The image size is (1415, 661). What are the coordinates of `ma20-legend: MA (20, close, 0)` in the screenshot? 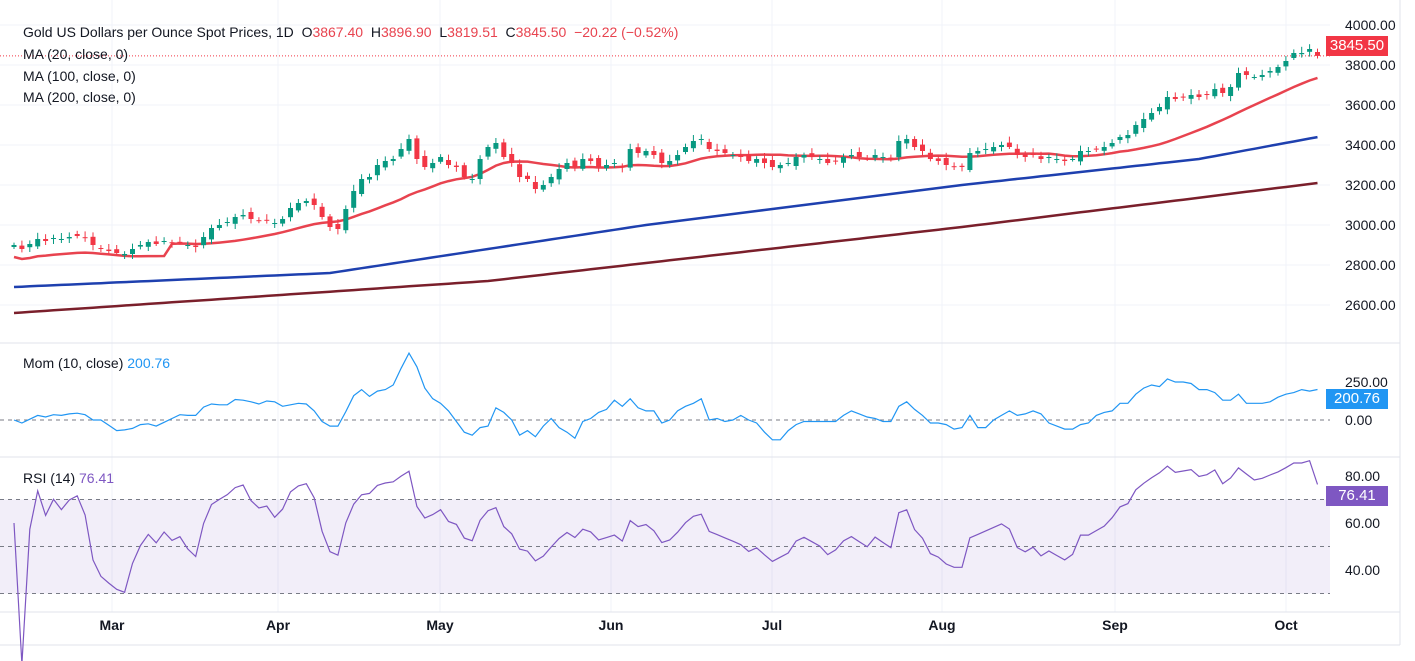 It's located at (76, 54).